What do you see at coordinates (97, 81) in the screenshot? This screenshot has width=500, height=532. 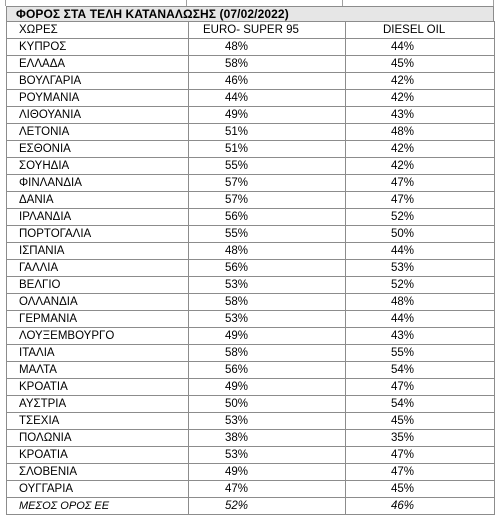 I see `country-cell: ΒΟΥΛΓΑΡΙΑ` at bounding box center [97, 81].